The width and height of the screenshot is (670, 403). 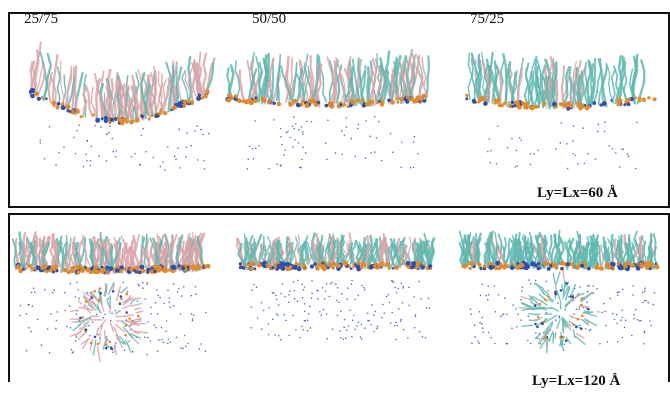 I want to click on box-size-label-120A: Ly=Lx=120 Å, so click(x=576, y=381).